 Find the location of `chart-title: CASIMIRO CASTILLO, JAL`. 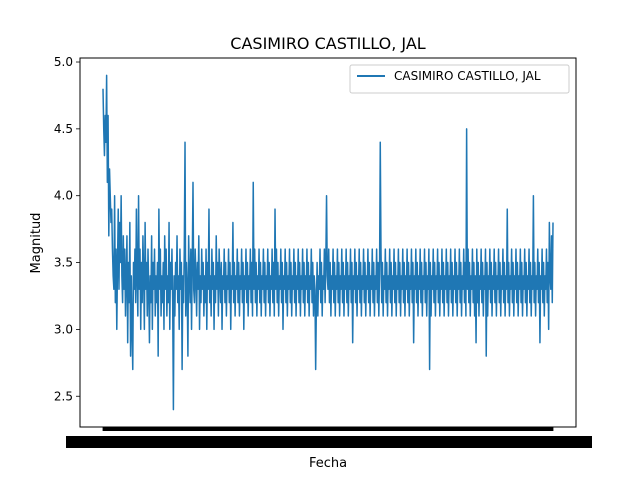

chart-title: CASIMIRO CASTILLO, JAL is located at coordinates (327, 43).